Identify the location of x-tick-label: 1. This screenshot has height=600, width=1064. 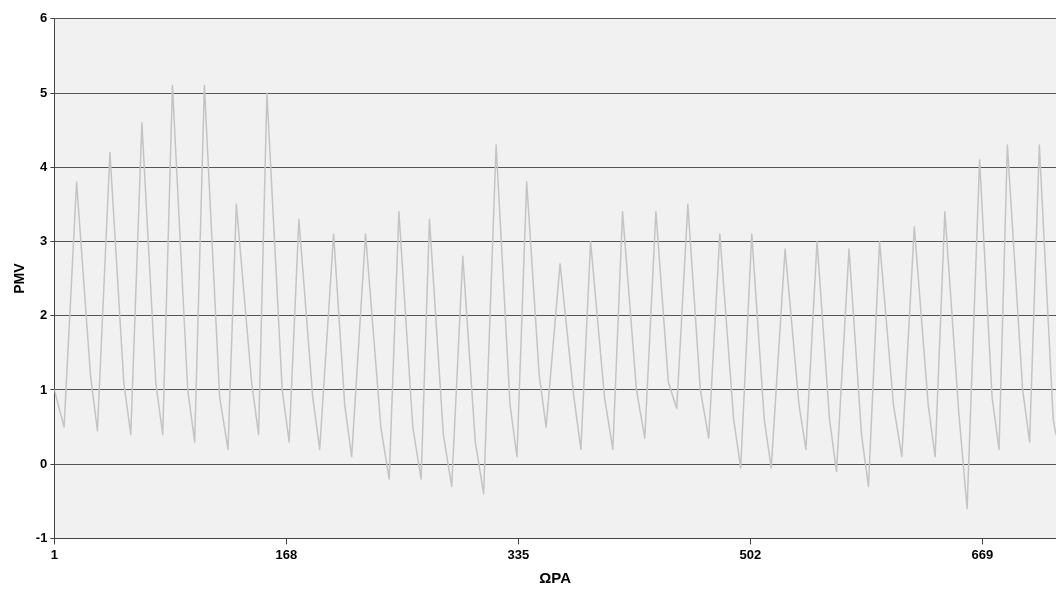
(54, 554).